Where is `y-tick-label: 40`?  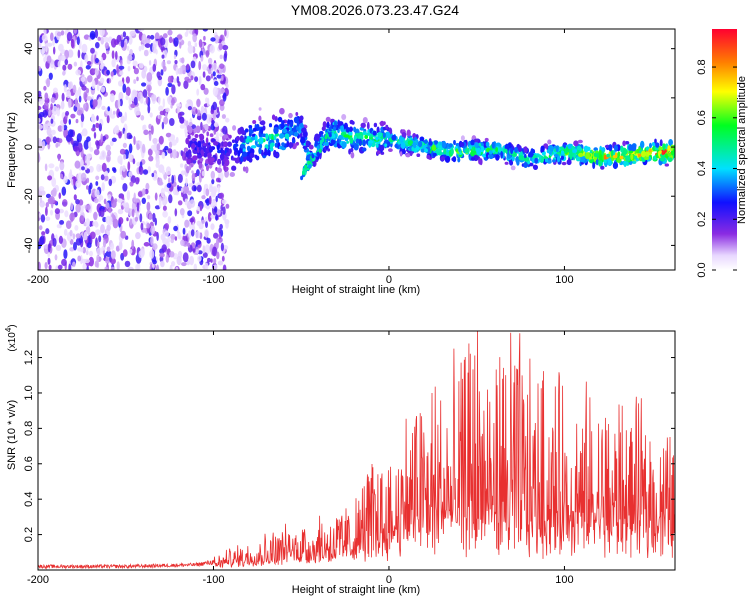 y-tick-label: 40 is located at coordinates (29, 49).